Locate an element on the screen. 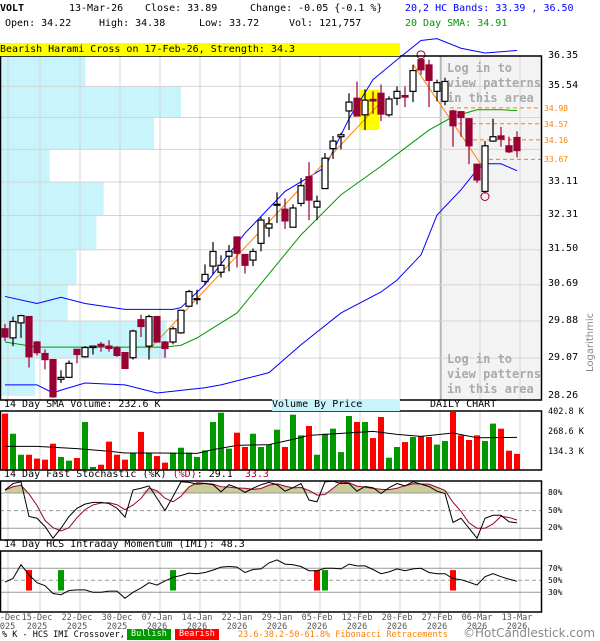  imi-panel-title: 14 Day HCS Intraday Momentum (IMI): 48.3 is located at coordinates (124, 544).